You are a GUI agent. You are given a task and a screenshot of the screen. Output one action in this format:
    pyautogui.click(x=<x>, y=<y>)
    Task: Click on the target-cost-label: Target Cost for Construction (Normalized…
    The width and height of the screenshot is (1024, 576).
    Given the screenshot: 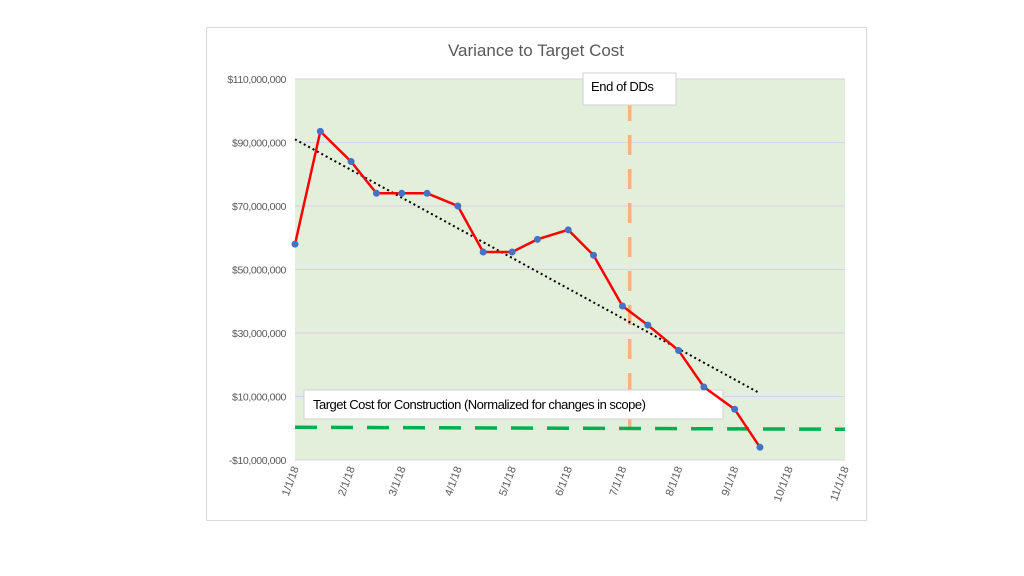 What is the action you would take?
    pyautogui.click(x=479, y=404)
    